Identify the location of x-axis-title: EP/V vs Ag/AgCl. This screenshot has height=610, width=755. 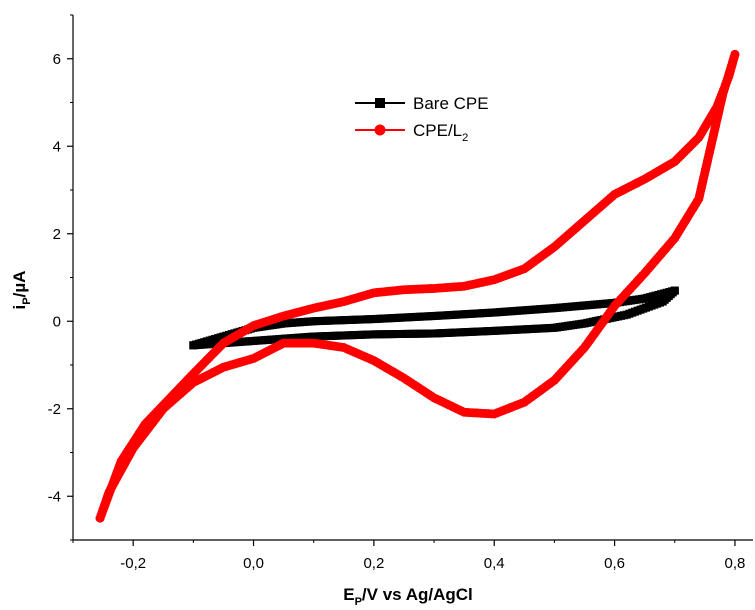
(408, 596).